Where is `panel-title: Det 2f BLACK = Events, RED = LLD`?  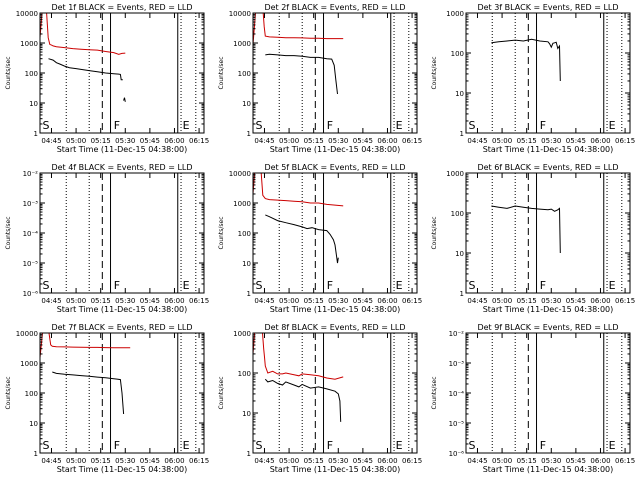 panel-title: Det 2f BLACK = Events, RED = LLD is located at coordinates (334, 7).